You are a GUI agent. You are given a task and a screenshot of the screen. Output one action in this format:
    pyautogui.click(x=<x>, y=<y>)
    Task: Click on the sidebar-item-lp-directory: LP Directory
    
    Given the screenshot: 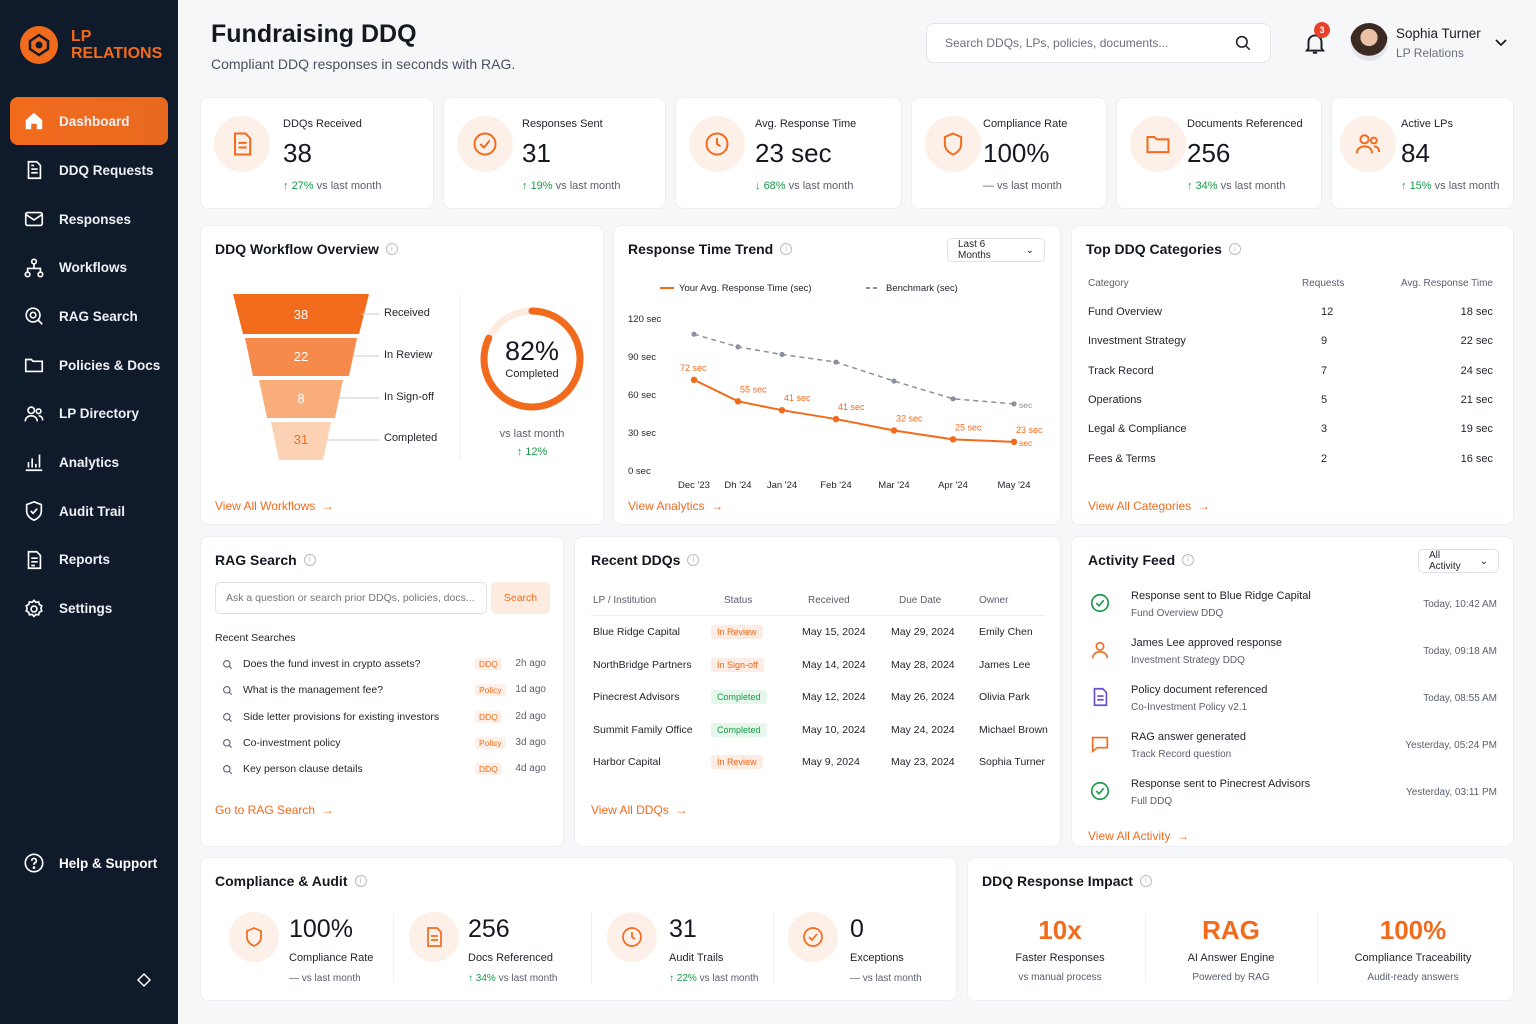 What is the action you would take?
    pyautogui.click(x=89, y=413)
    